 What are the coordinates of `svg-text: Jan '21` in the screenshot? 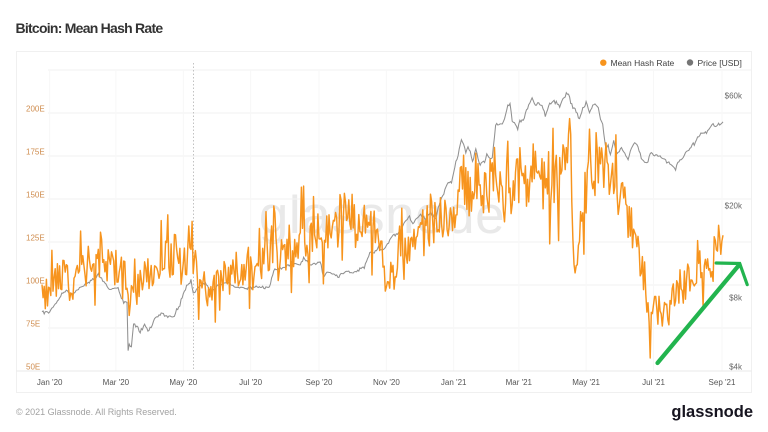 It's located at (454, 382).